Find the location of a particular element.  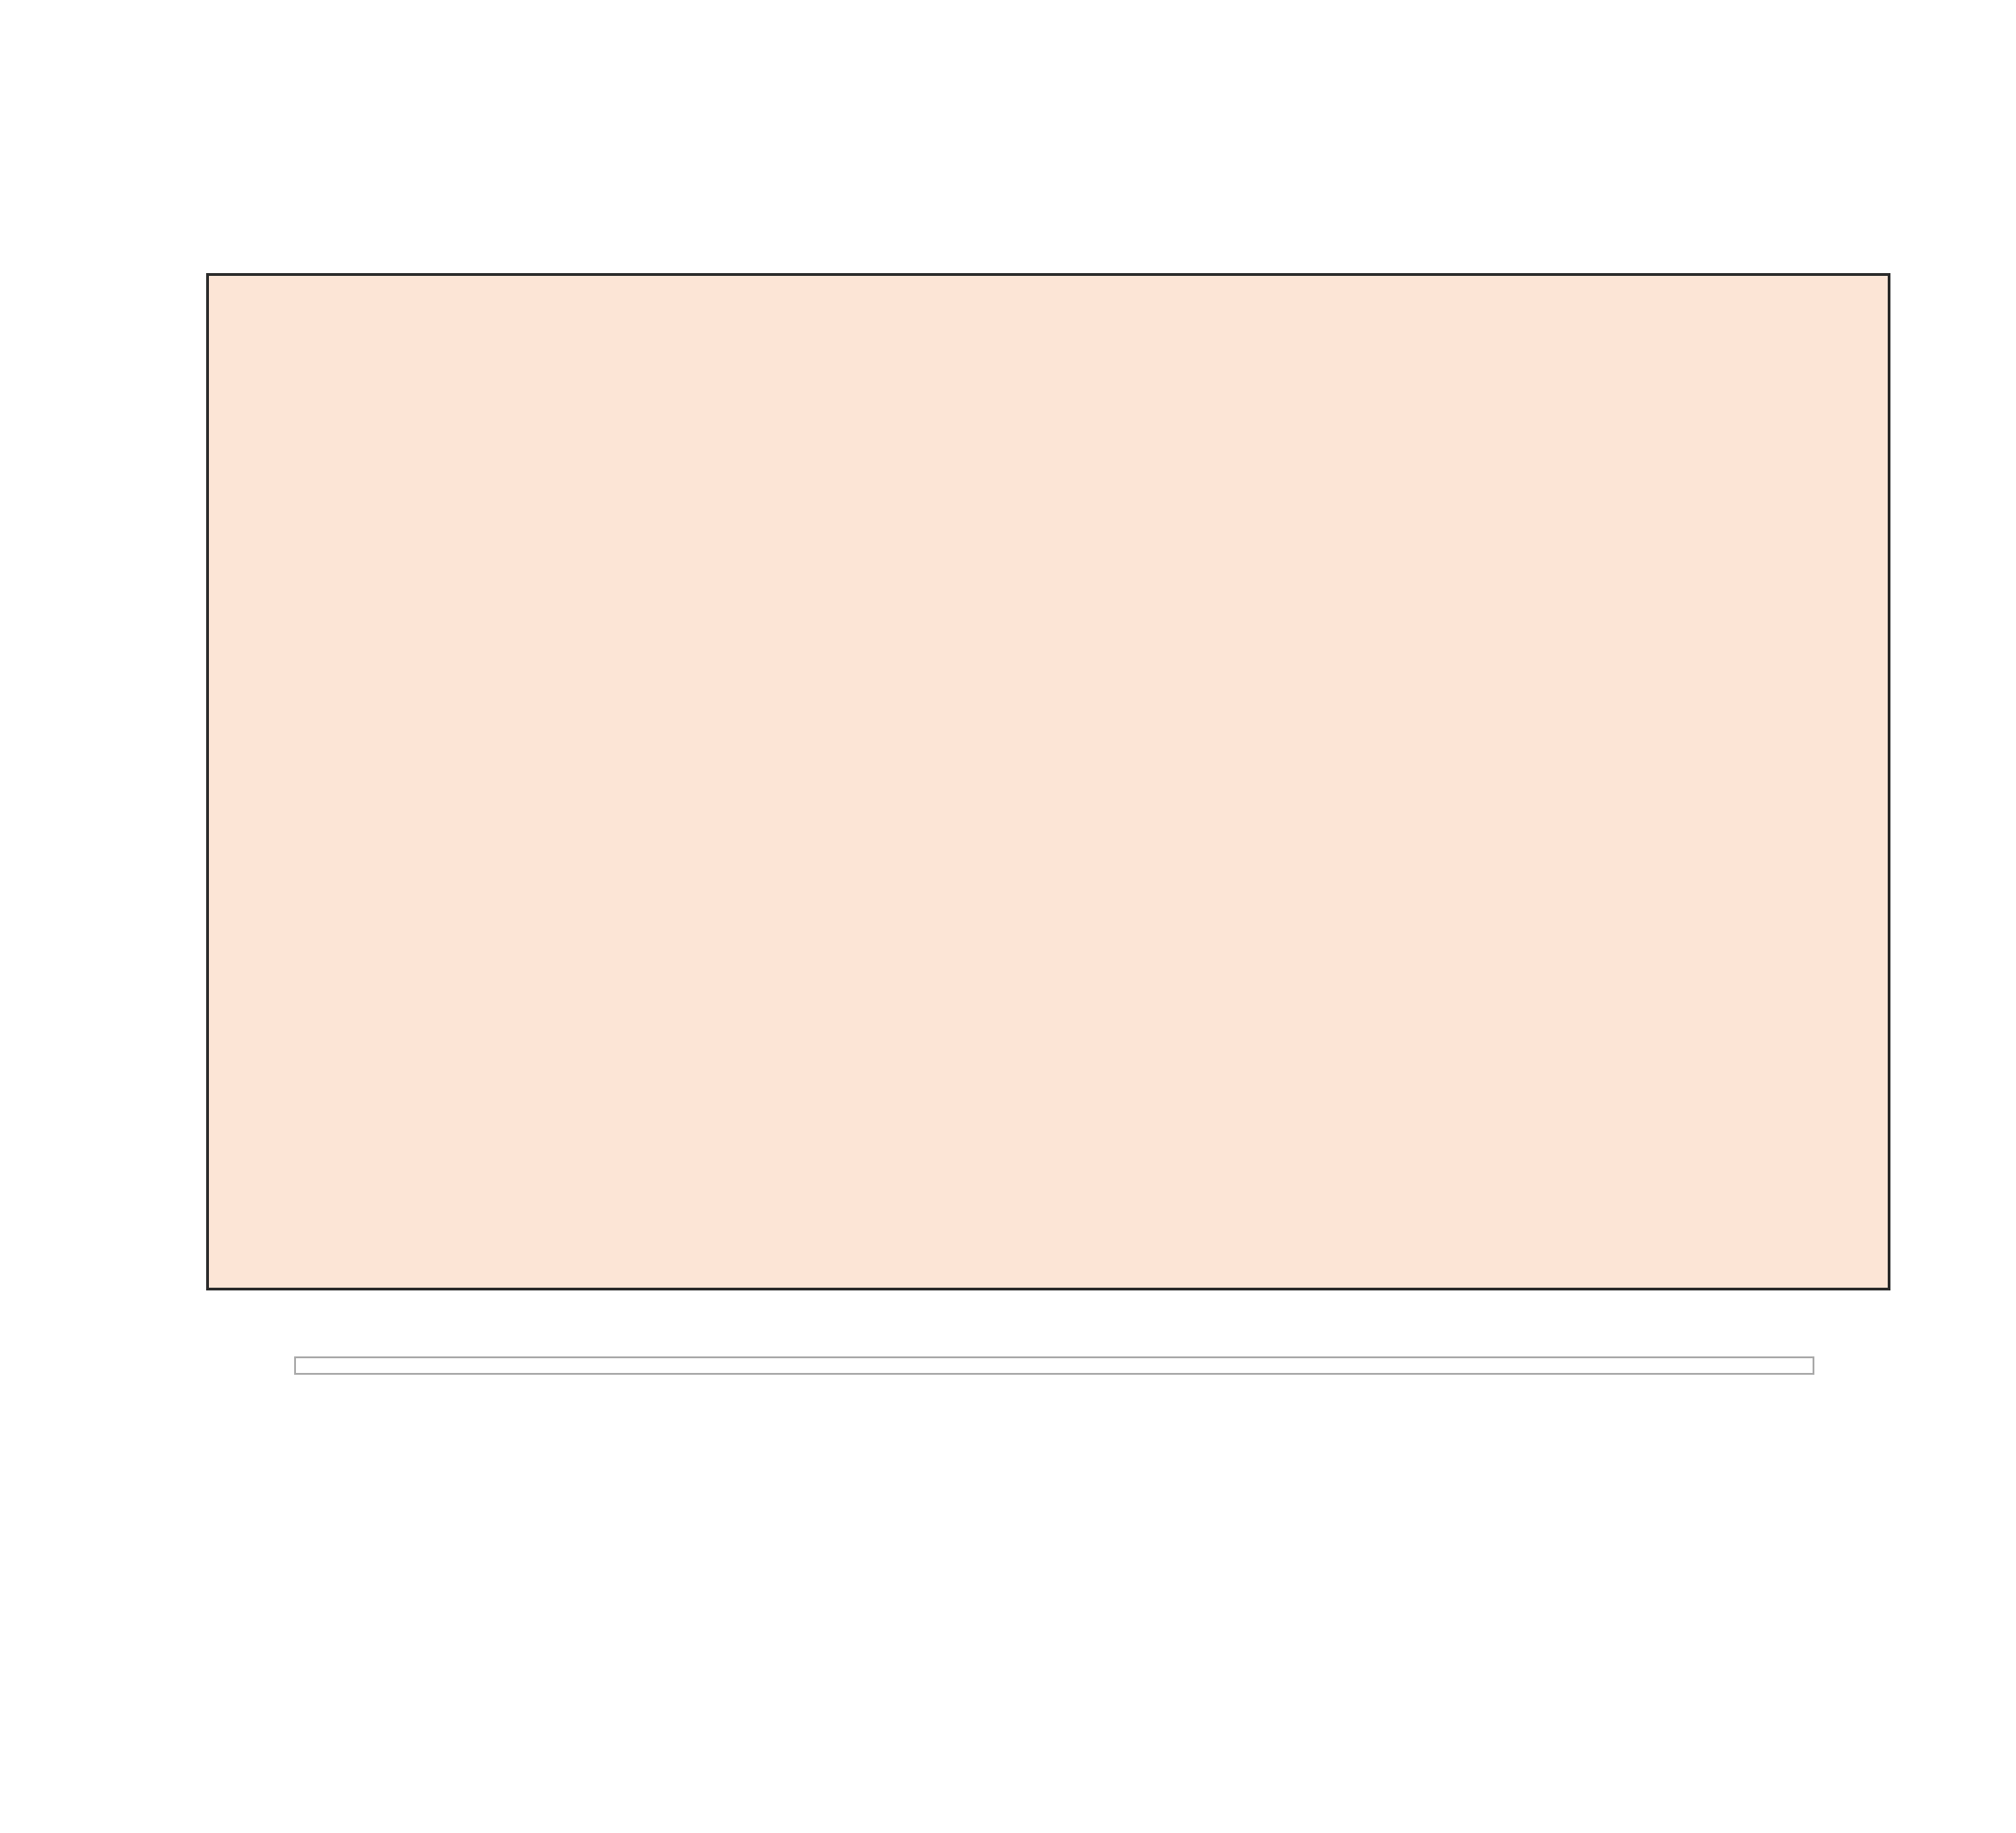

colorbar is located at coordinates (1054, 1365).